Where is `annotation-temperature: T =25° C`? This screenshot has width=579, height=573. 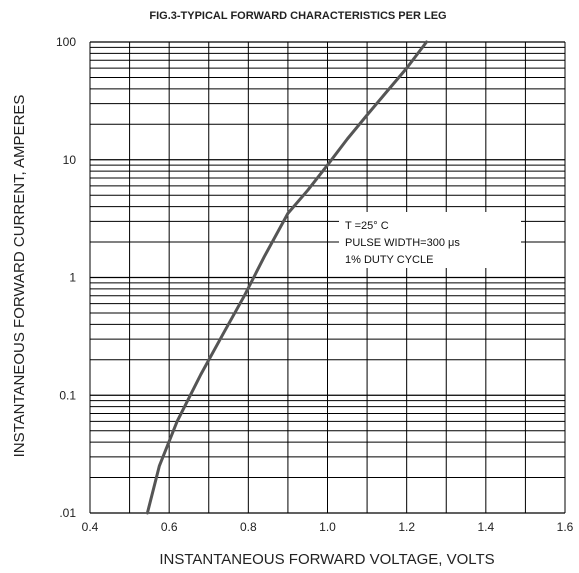
annotation-temperature: T =25° C is located at coordinates (367, 226).